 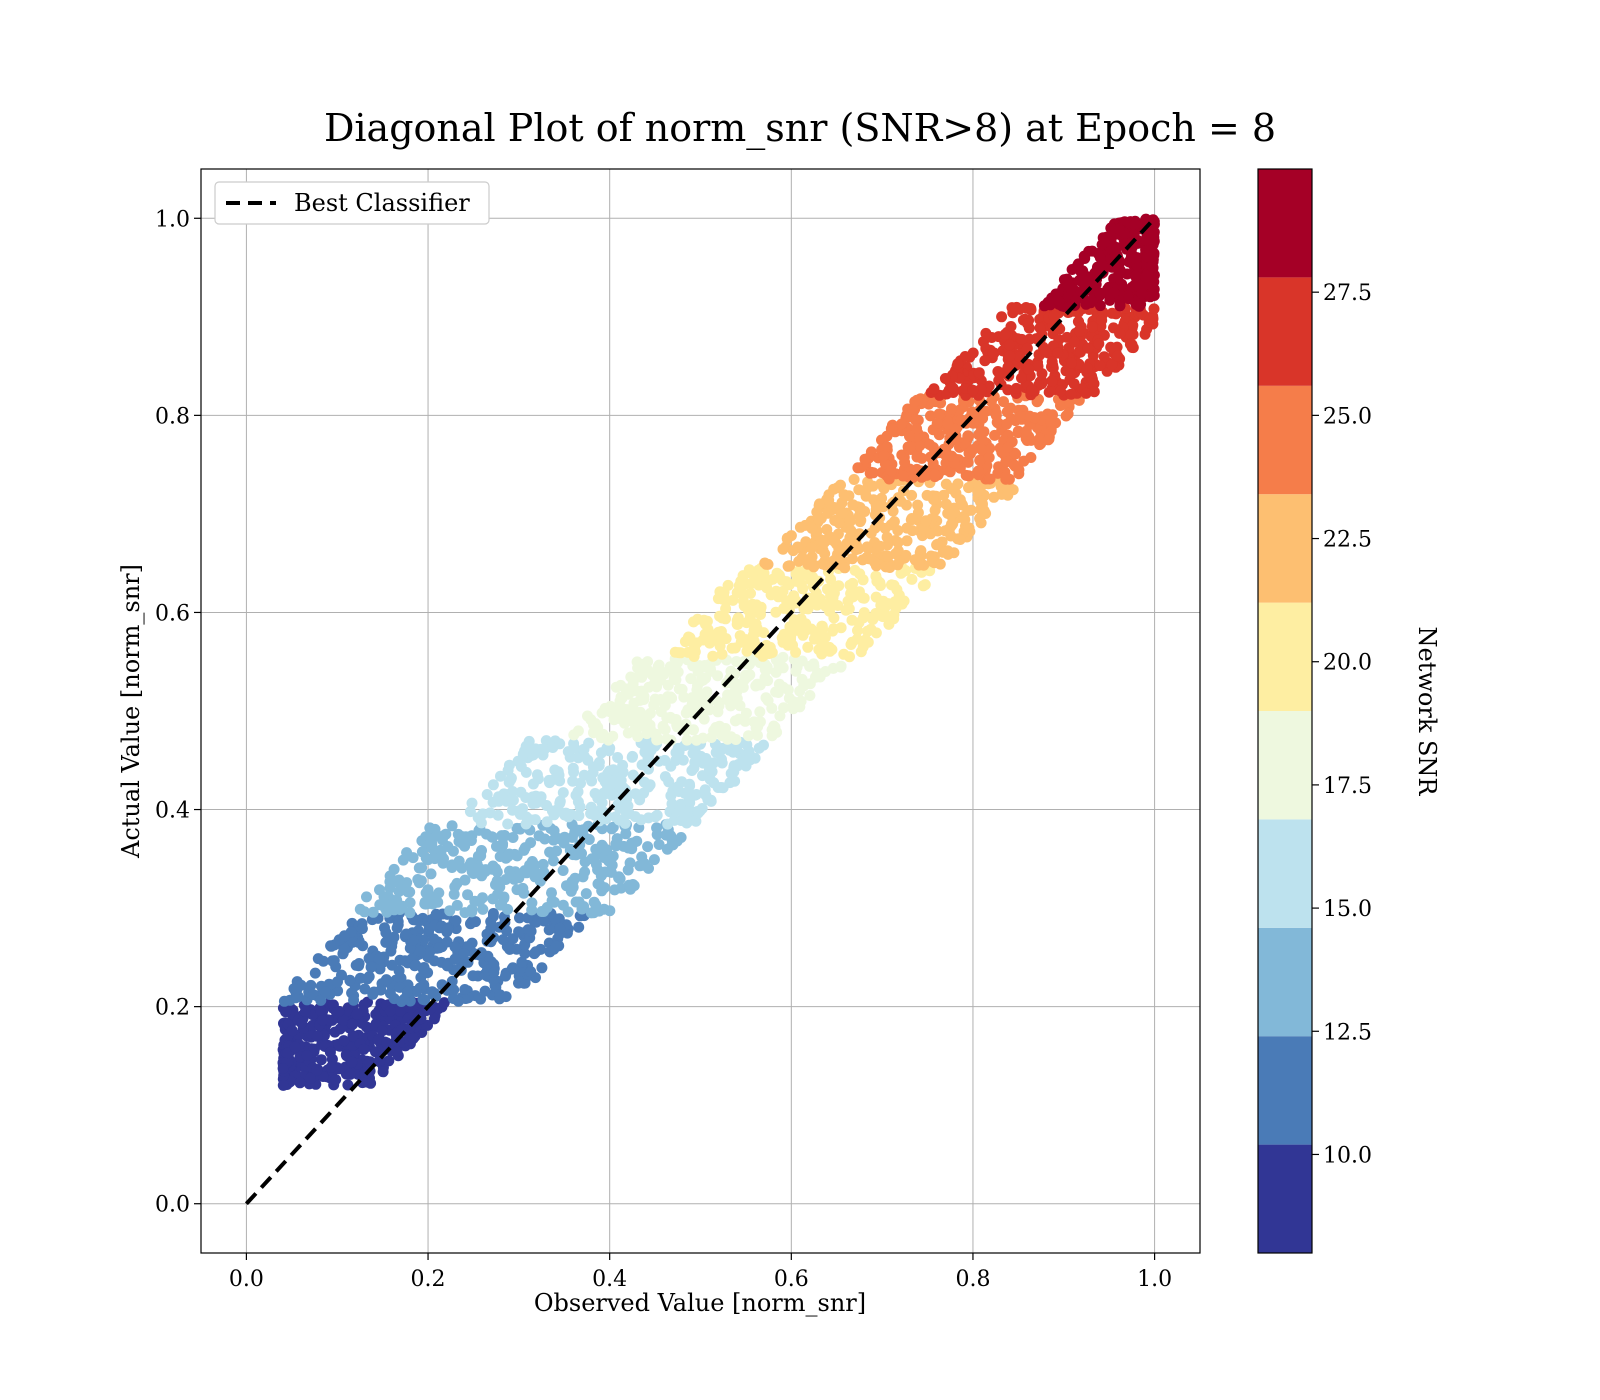 I want to click on x-tick-label: 1.0, so click(x=1154, y=1279).